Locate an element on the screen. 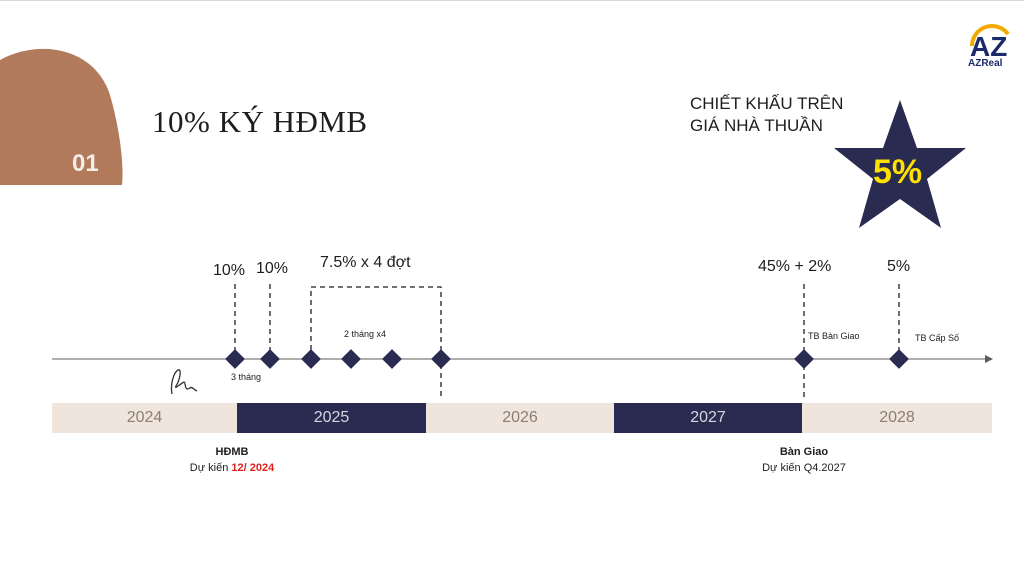 The image size is (1024, 566). page-title: 10% KÝ HĐMB is located at coordinates (260, 121).